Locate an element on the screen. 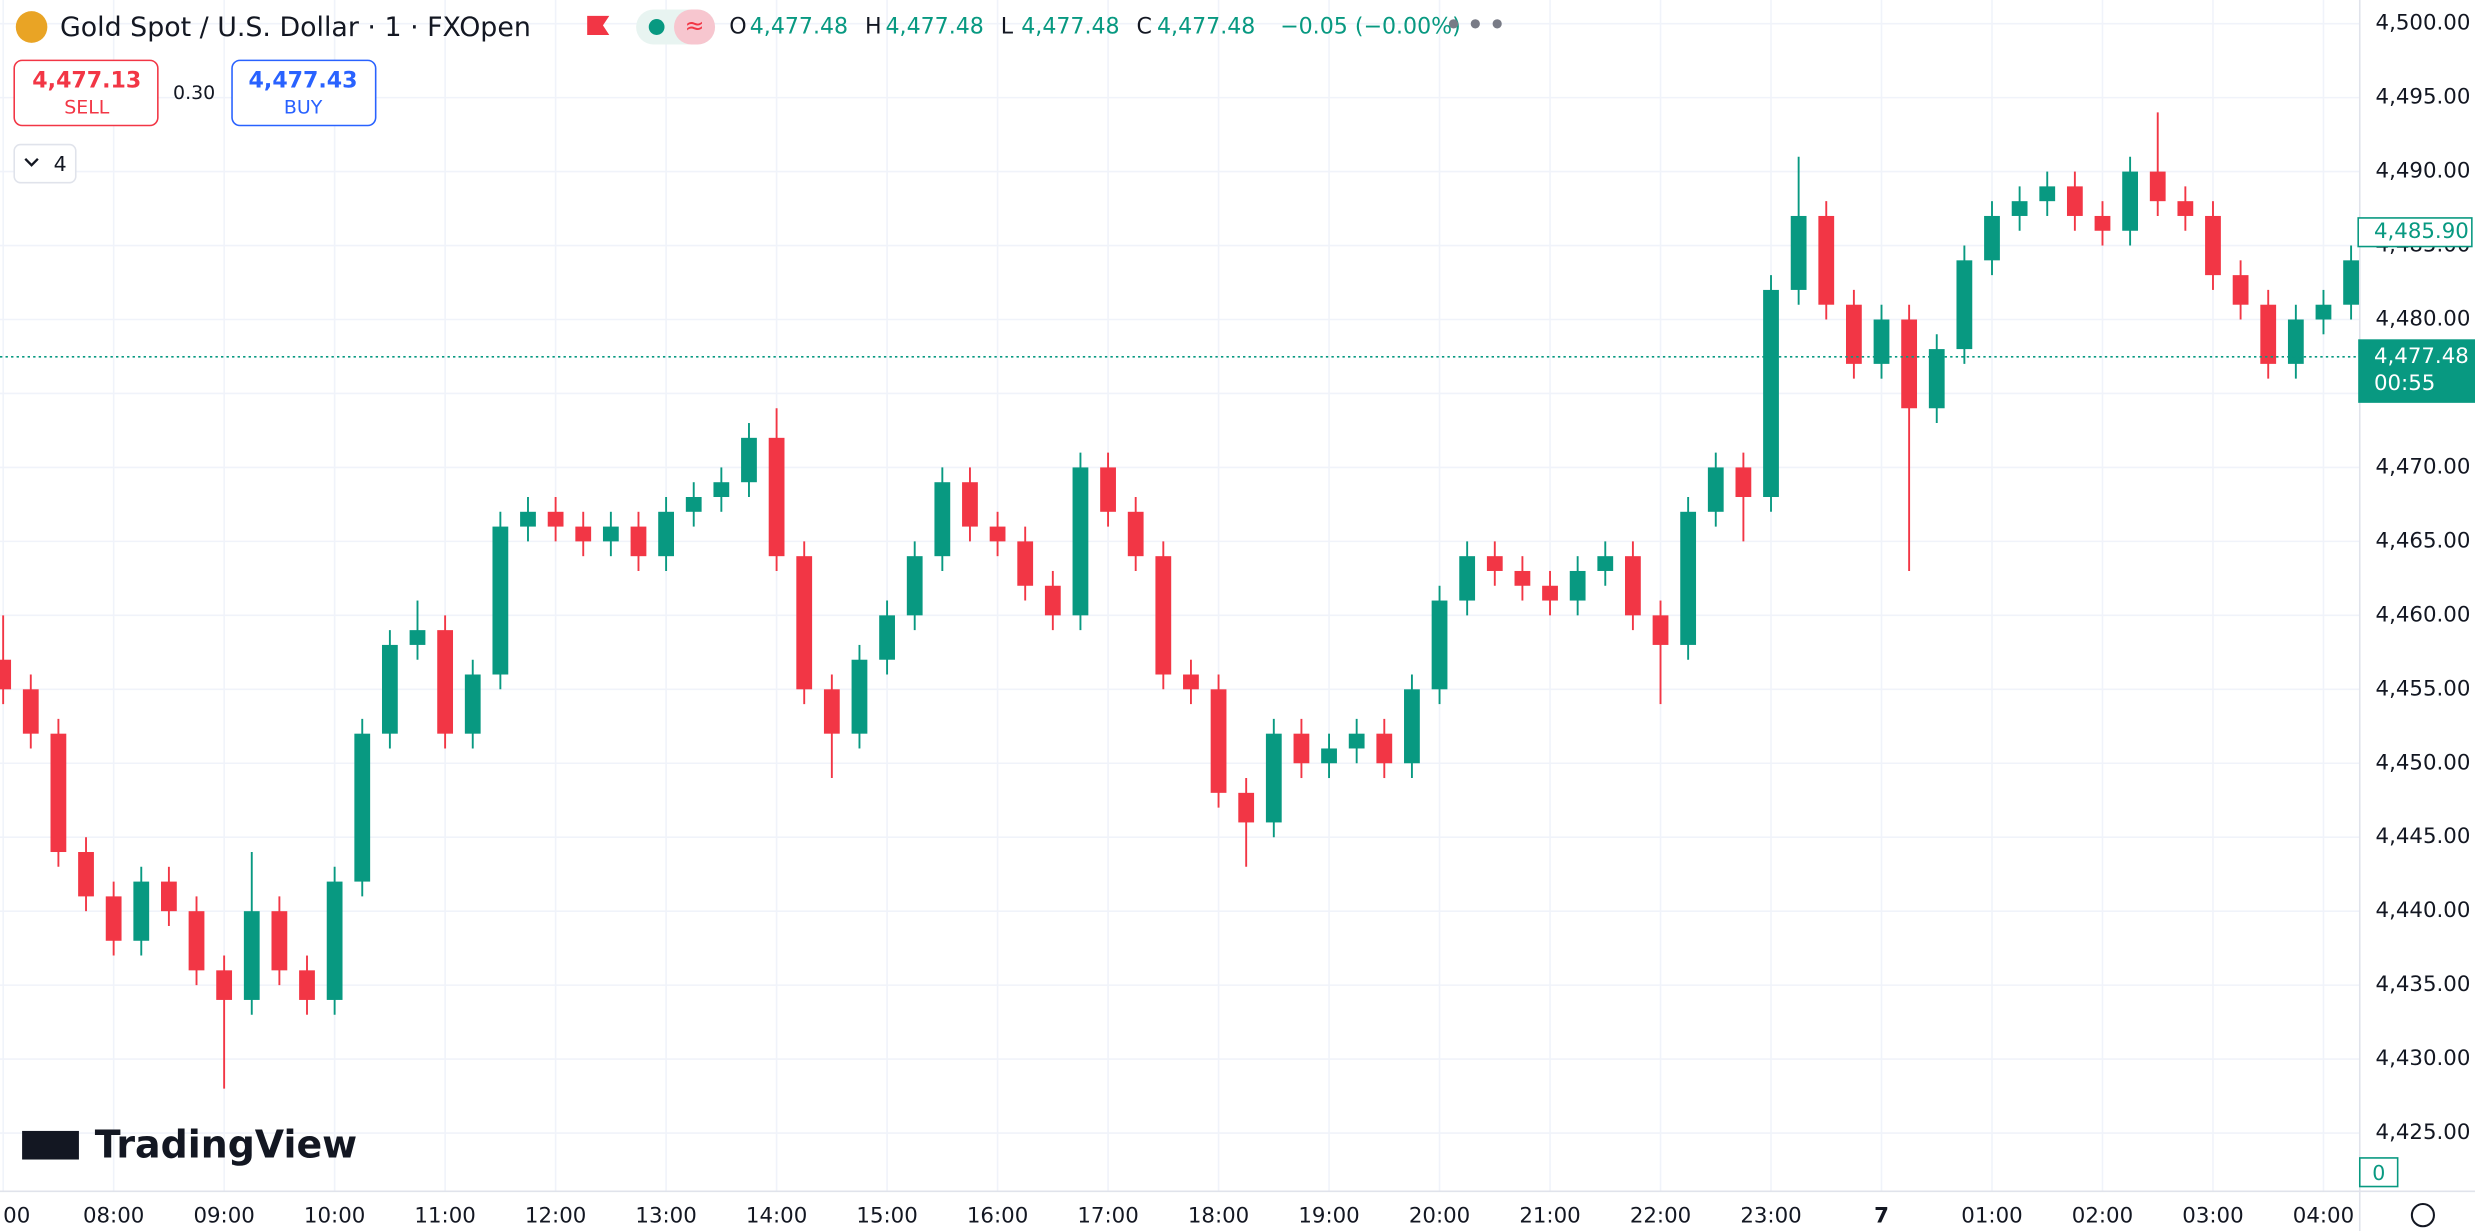 The image size is (2475, 1231). buy-button is located at coordinates (304, 93).